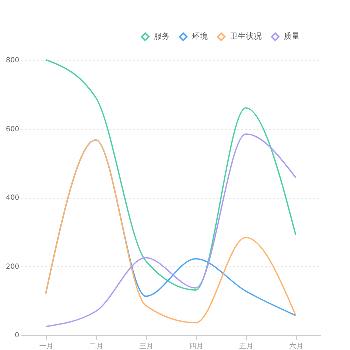  I want to click on legend-label: 服务, so click(162, 36).